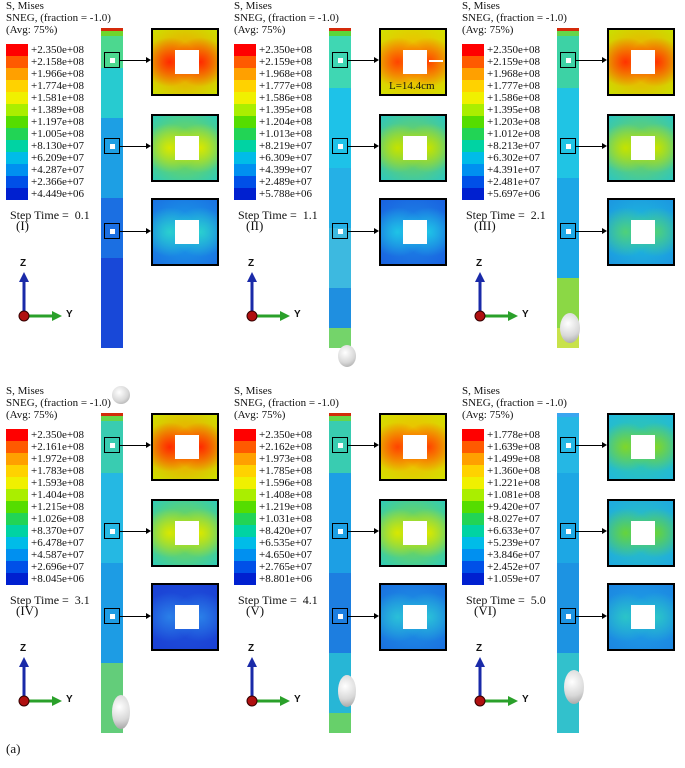 Image resolution: width=685 pixels, height=768 pixels. Describe the element at coordinates (278, 215) in the screenshot. I see `step-time: Step Time = 1.1` at that location.